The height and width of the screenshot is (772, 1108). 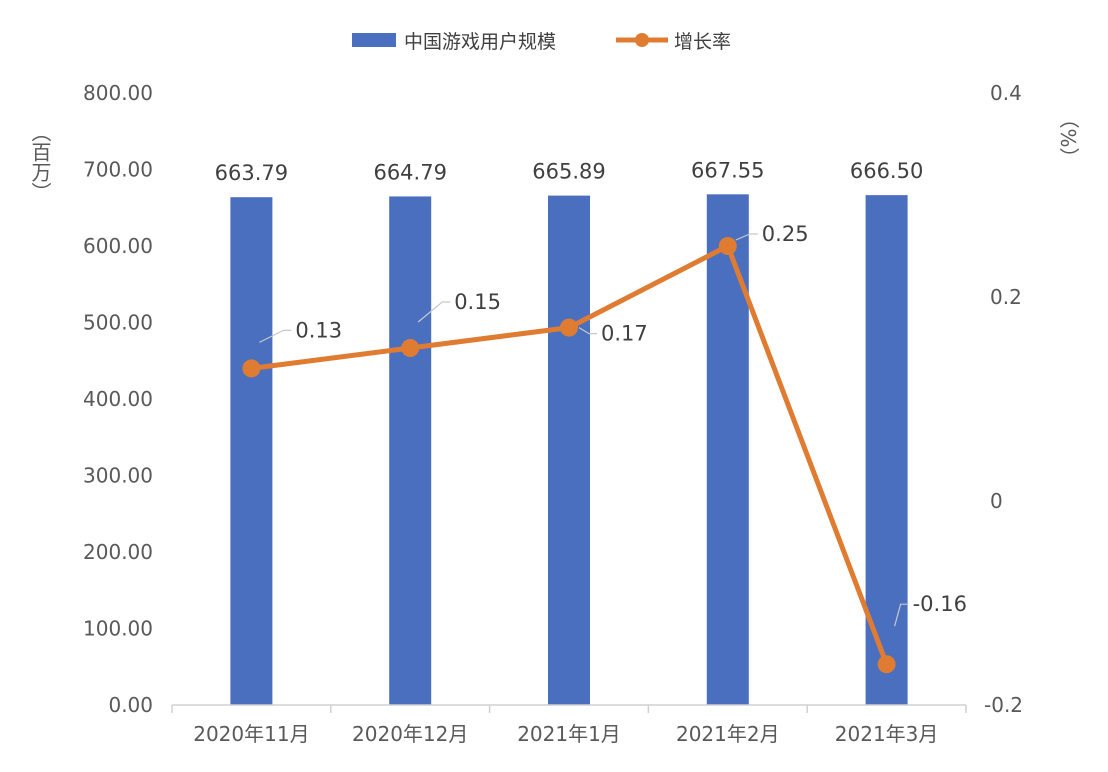 I want to click on legend-bar-label: 中国游戏用户规模, so click(x=480, y=42).